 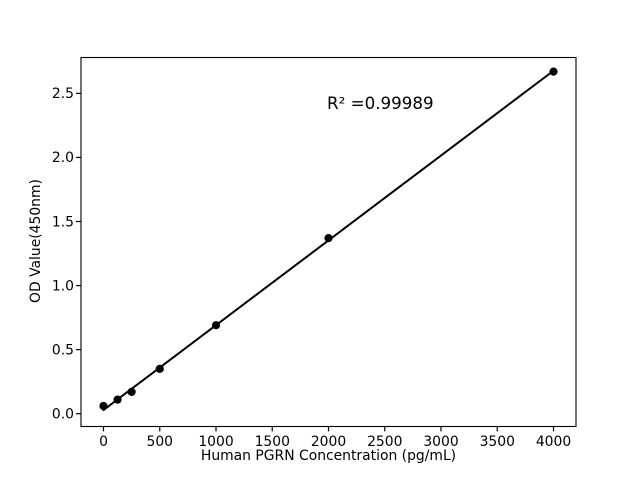 What do you see at coordinates (272, 442) in the screenshot?
I see `x-tick-label: 1500` at bounding box center [272, 442].